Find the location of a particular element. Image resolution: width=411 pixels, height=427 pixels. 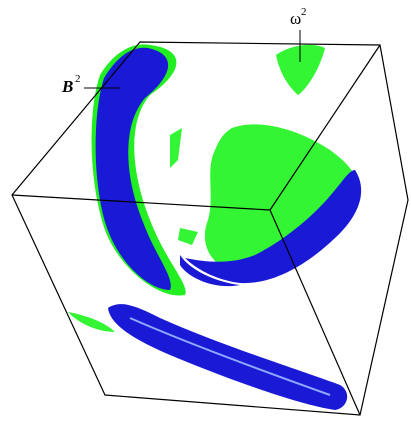

highlight is located at coordinates (230, 356).